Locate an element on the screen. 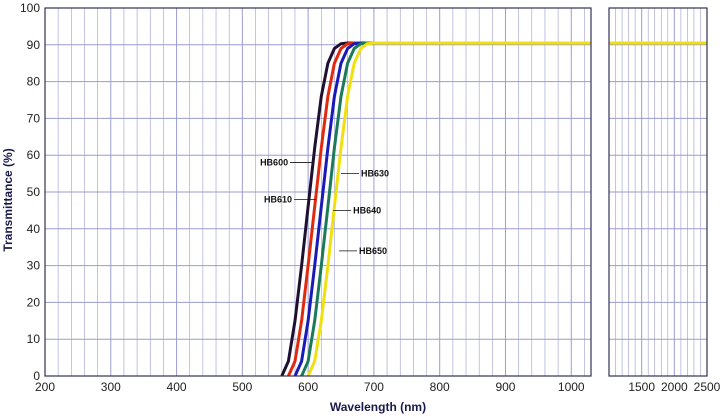 The height and width of the screenshot is (417, 724). series-annotations: HB600 HB610 HB630 HB640 HB650 is located at coordinates (324, 207).